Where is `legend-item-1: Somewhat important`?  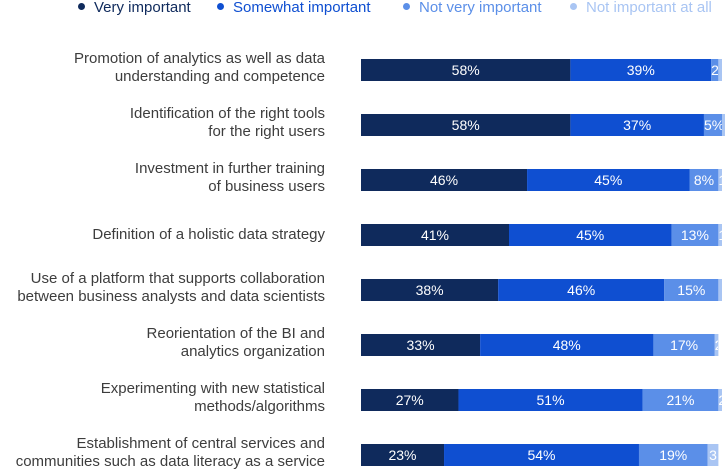 legend-item-1: Somewhat important is located at coordinates (294, 9).